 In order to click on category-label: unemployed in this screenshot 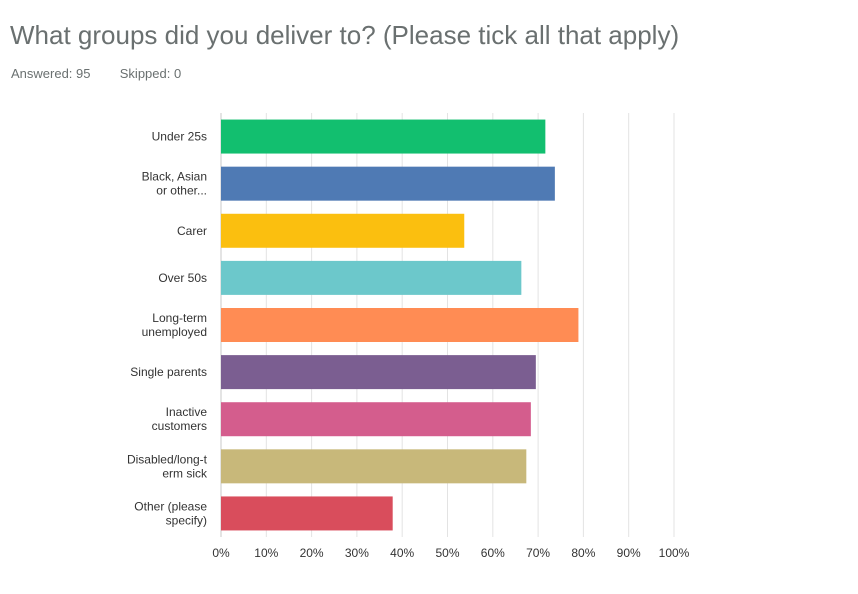, I will do `click(174, 332)`.